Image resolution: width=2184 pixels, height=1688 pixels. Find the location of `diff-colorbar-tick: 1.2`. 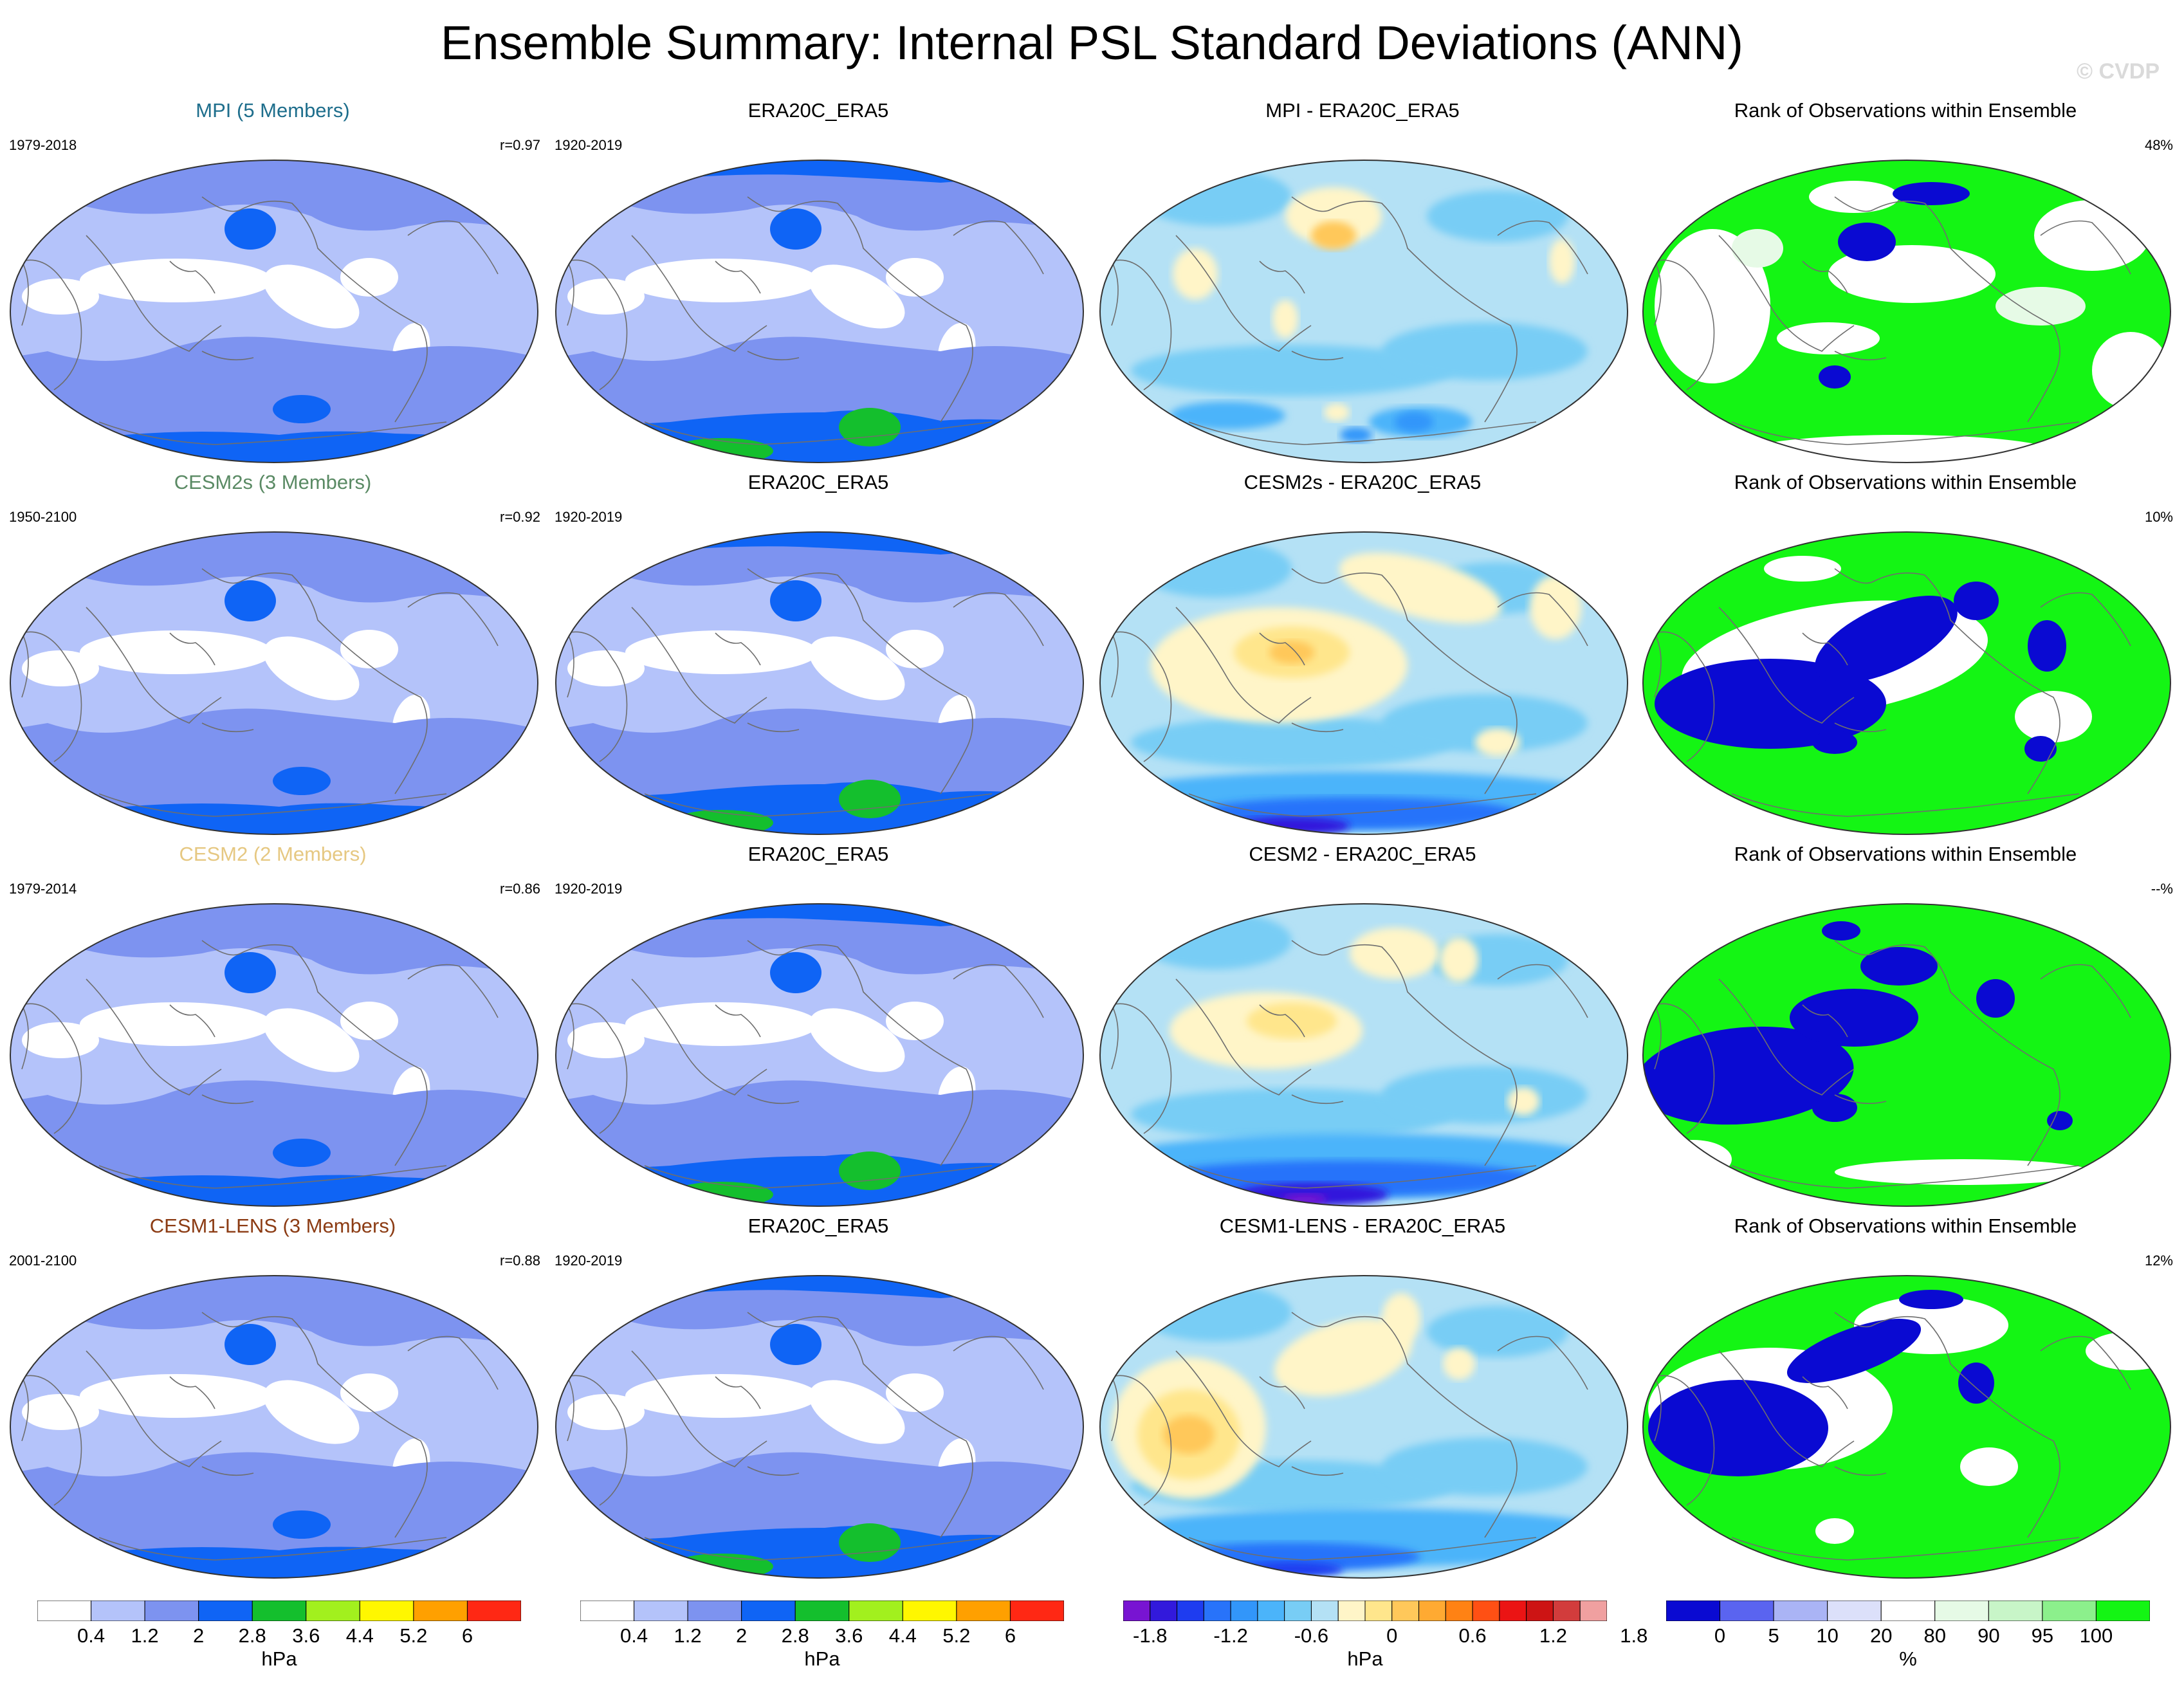

diff-colorbar-tick: 1.2 is located at coordinates (1553, 1635).